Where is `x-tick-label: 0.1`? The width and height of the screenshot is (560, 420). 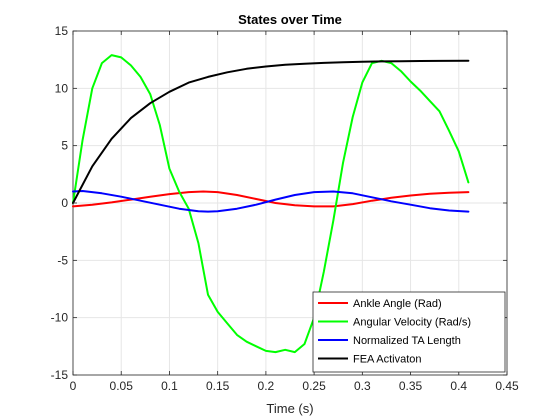
x-tick-label: 0.1 is located at coordinates (169, 386).